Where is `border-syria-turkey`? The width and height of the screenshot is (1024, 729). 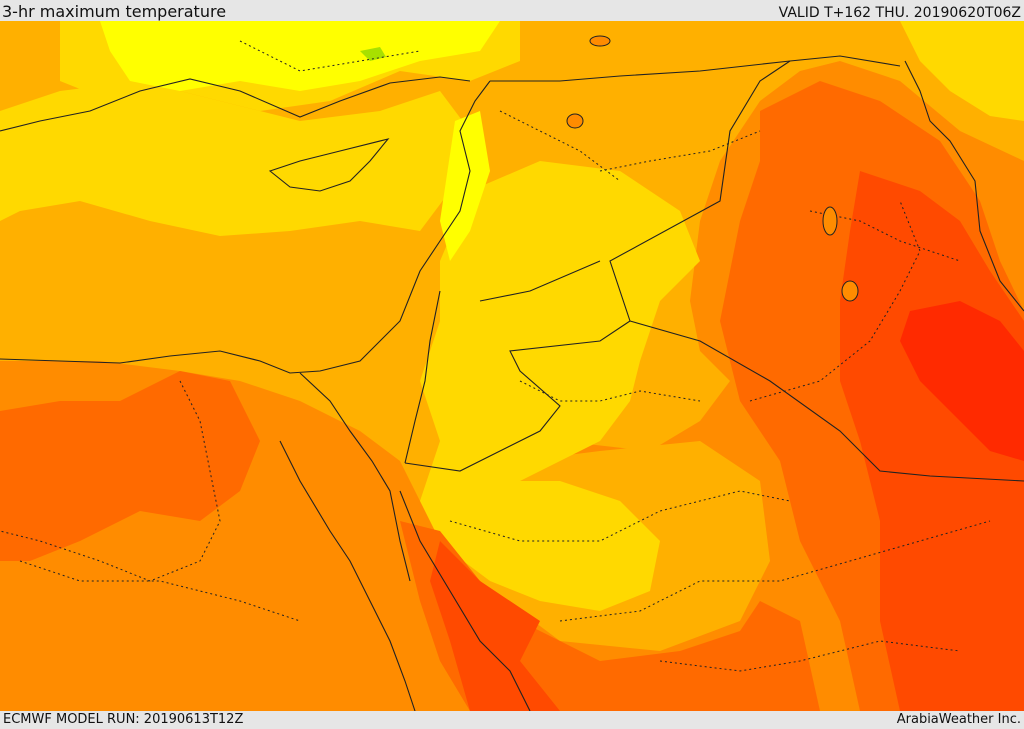
border-syria-turkey is located at coordinates (695, 68).